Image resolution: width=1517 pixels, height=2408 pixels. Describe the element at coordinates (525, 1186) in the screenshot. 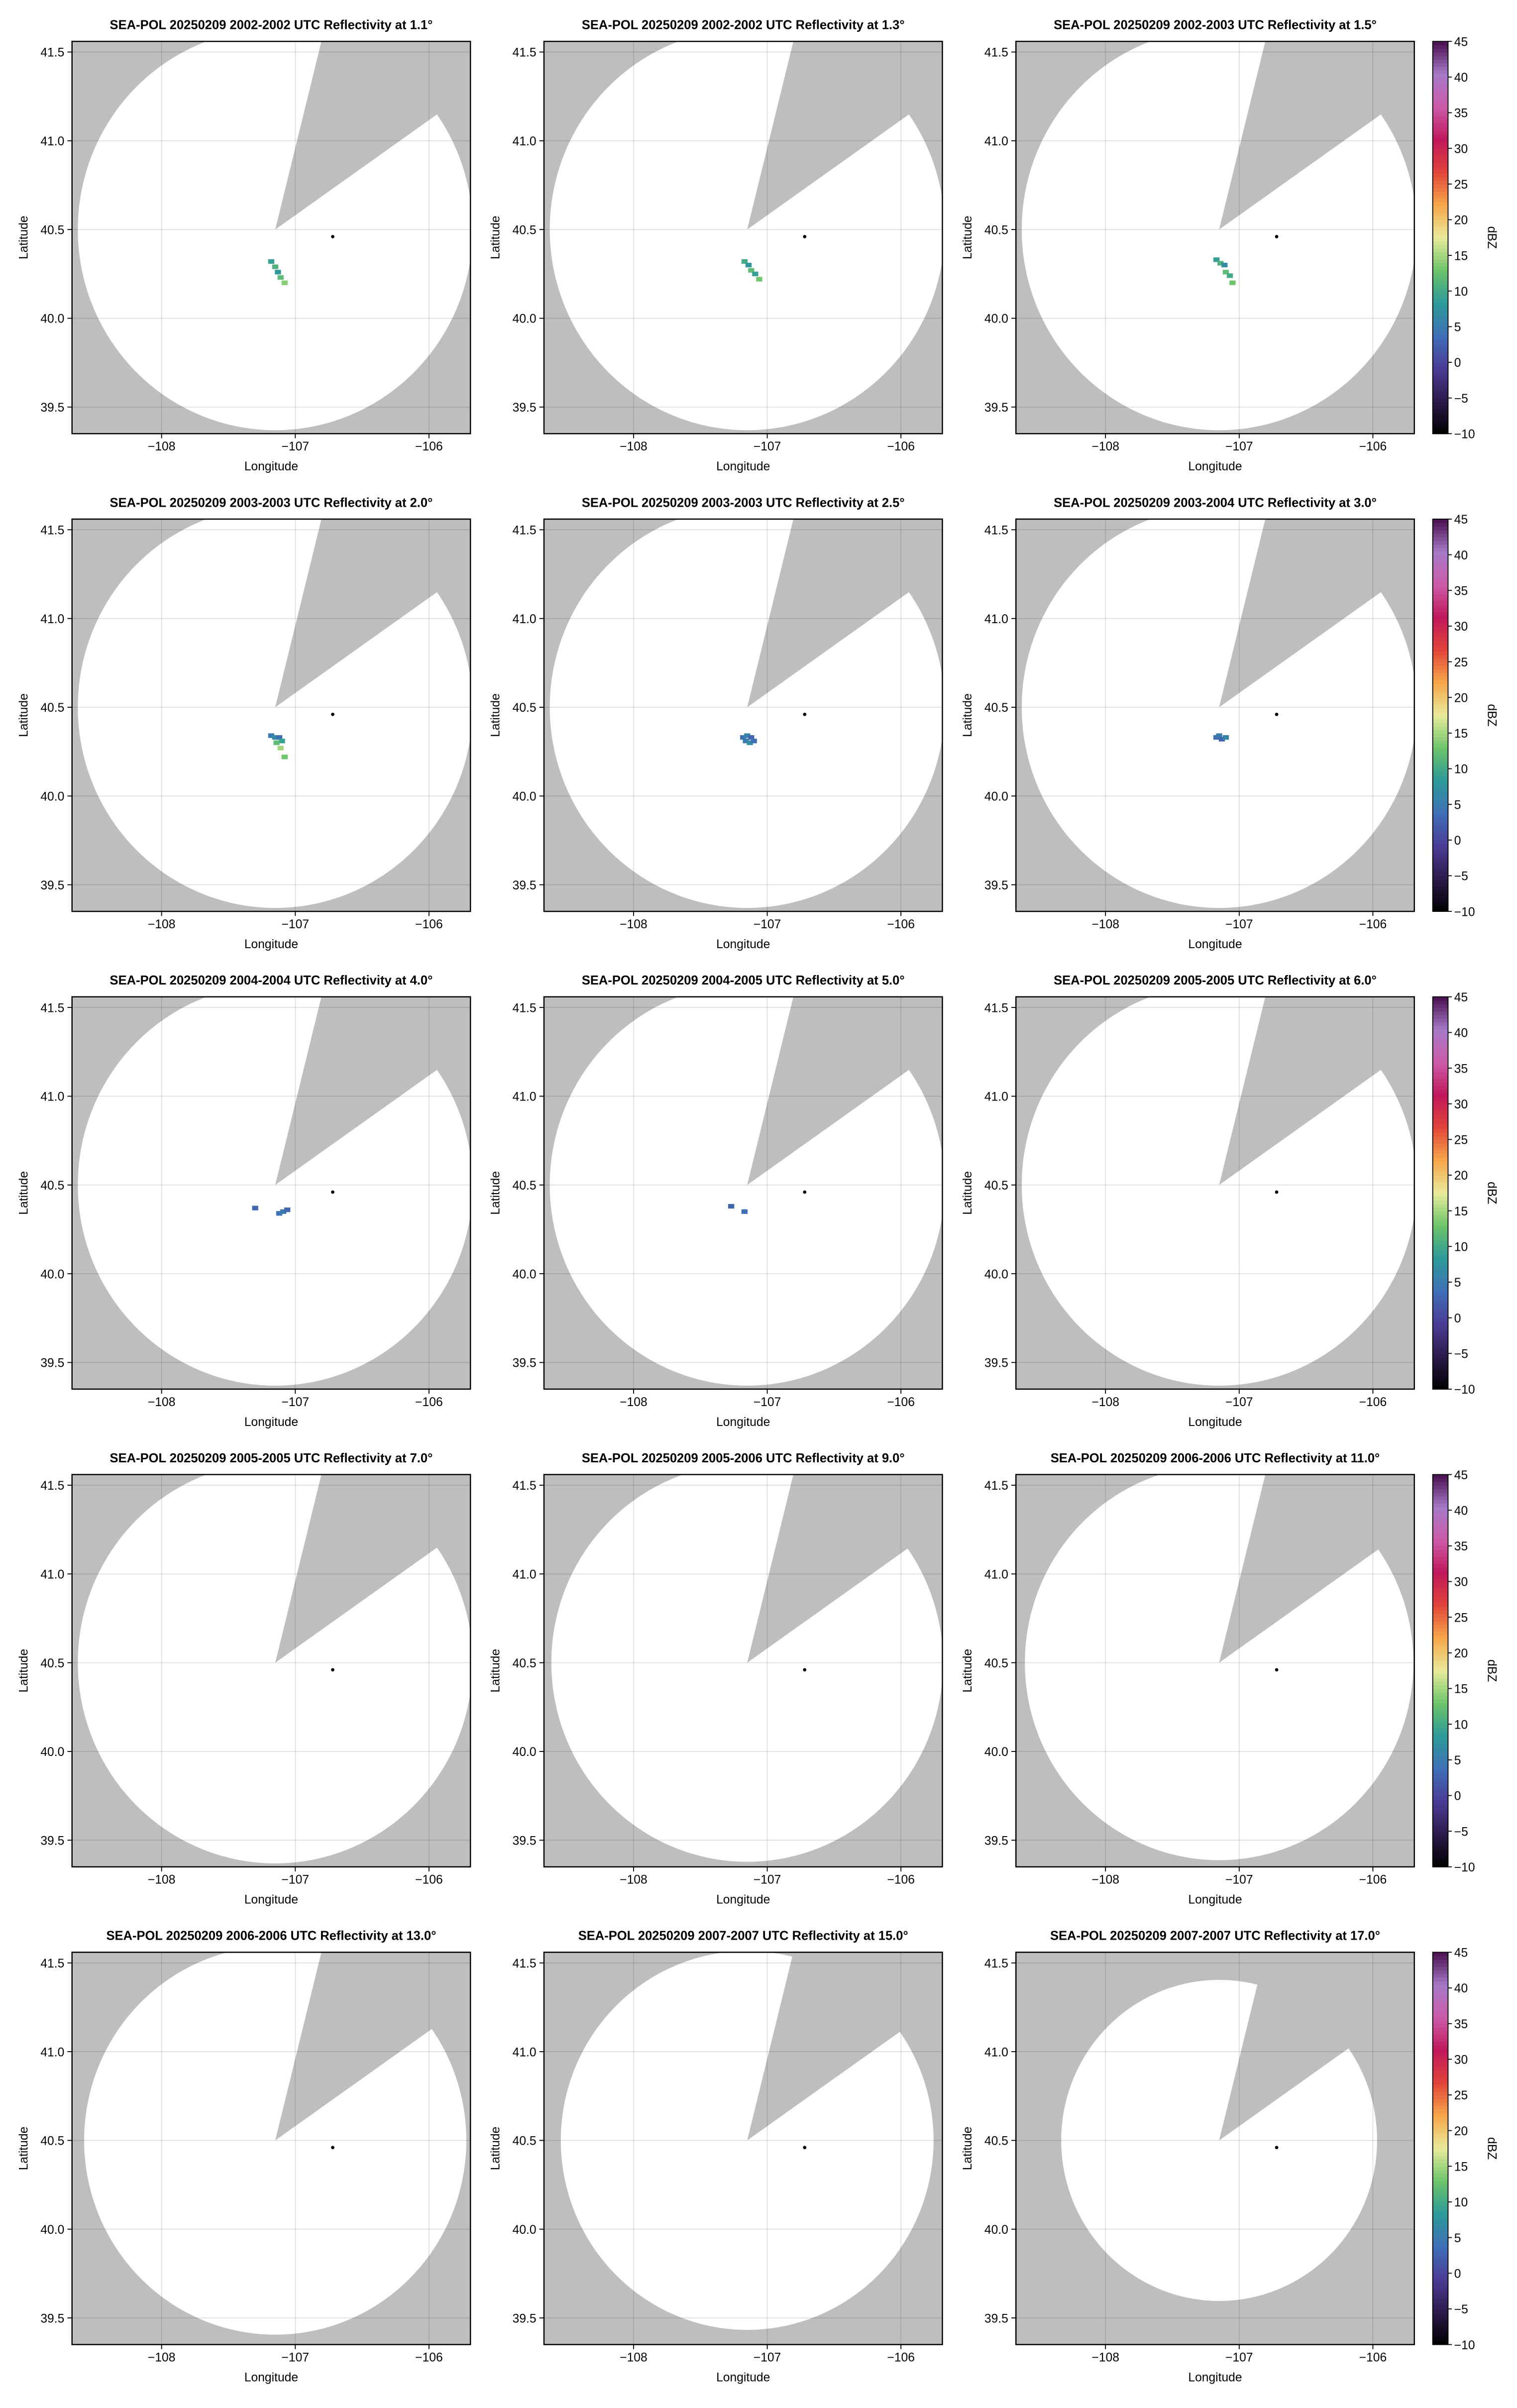

I see `y-tick-label: 40.5` at that location.